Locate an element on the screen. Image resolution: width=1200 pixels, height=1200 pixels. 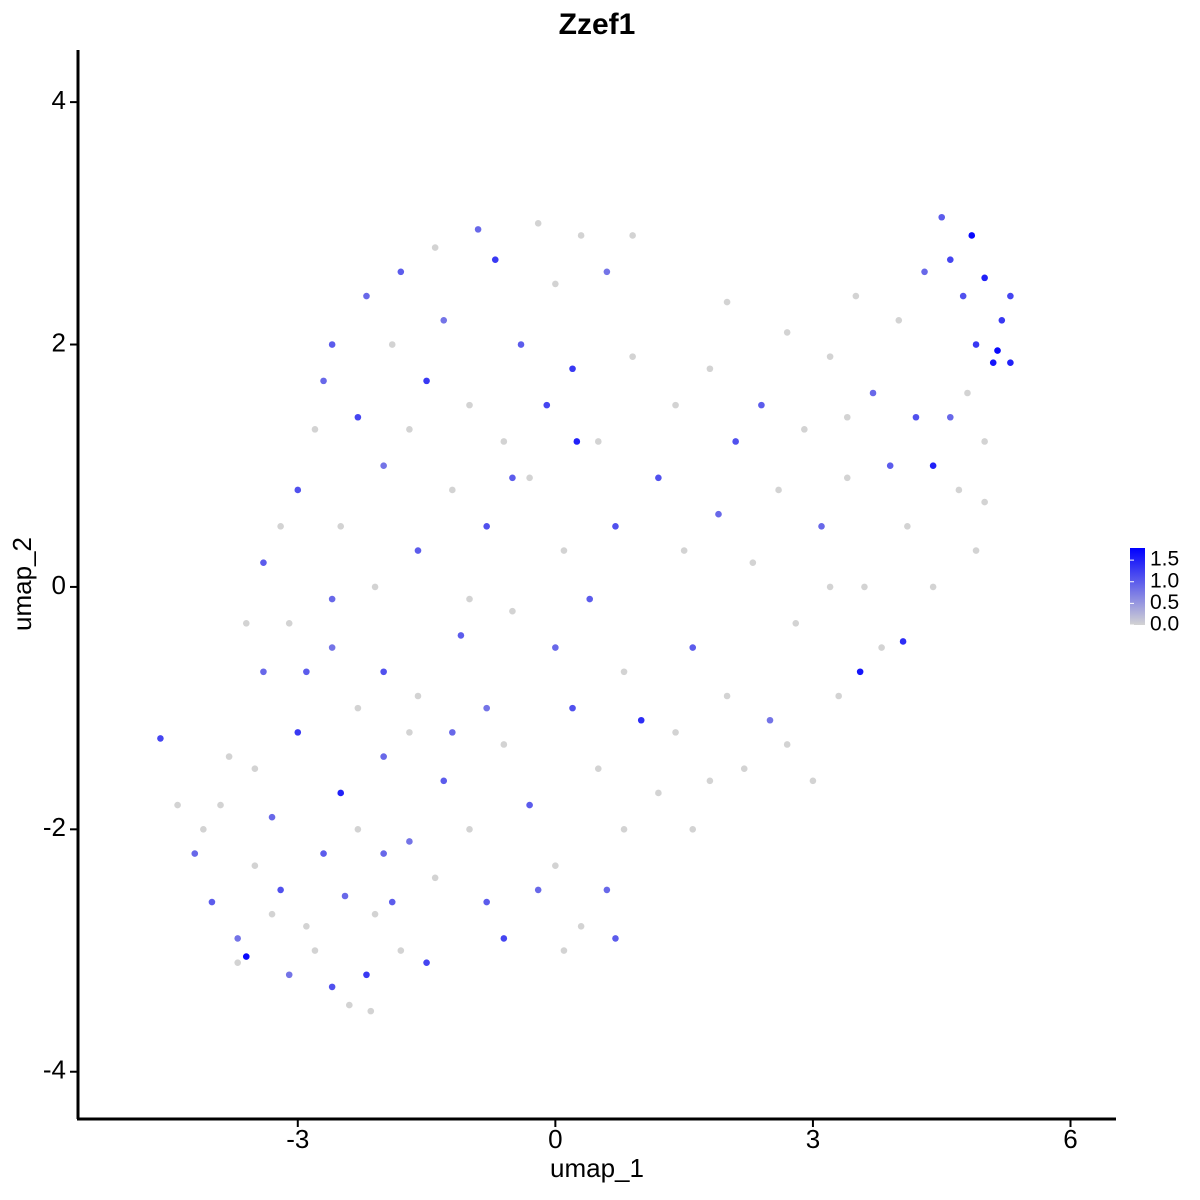
legend-tick-label: 0.0 is located at coordinates (1164, 624).